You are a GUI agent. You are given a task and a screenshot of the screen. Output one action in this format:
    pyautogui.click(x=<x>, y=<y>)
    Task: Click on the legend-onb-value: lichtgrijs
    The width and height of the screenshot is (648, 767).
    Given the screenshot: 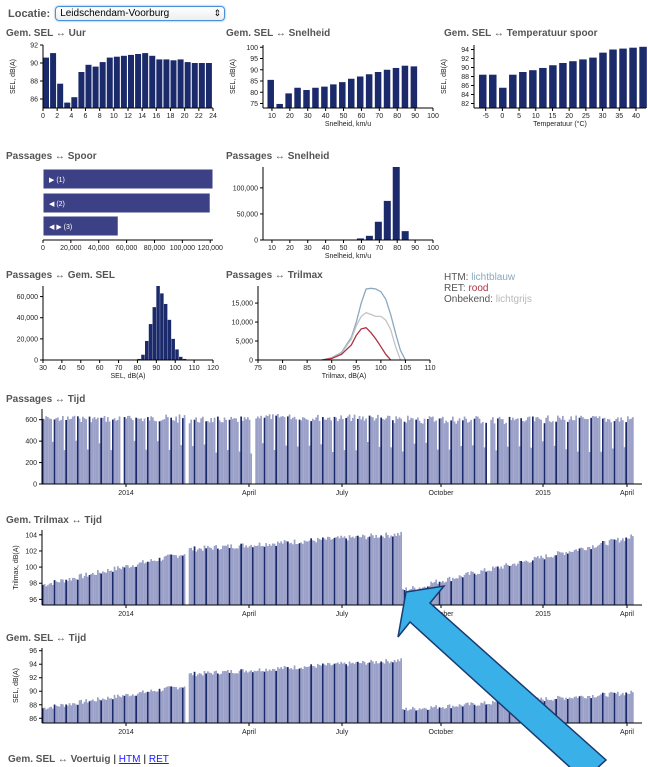 What is the action you would take?
    pyautogui.click(x=513, y=299)
    